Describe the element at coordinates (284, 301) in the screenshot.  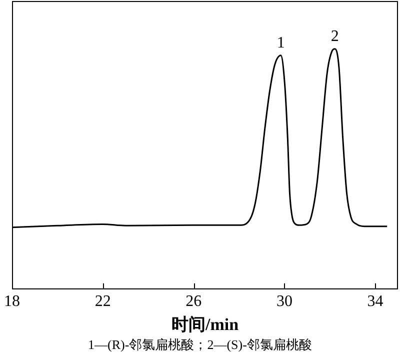
I see `x-tick-label: 30` at that location.